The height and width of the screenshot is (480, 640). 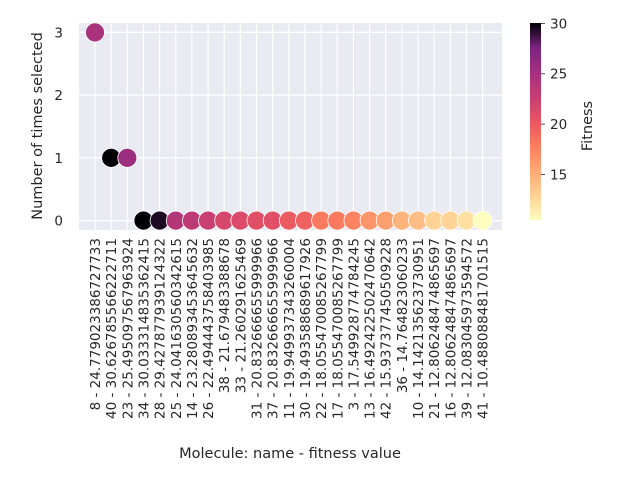 I want to click on colorbar-ticks: 15 20 25 30, so click(x=554, y=100).